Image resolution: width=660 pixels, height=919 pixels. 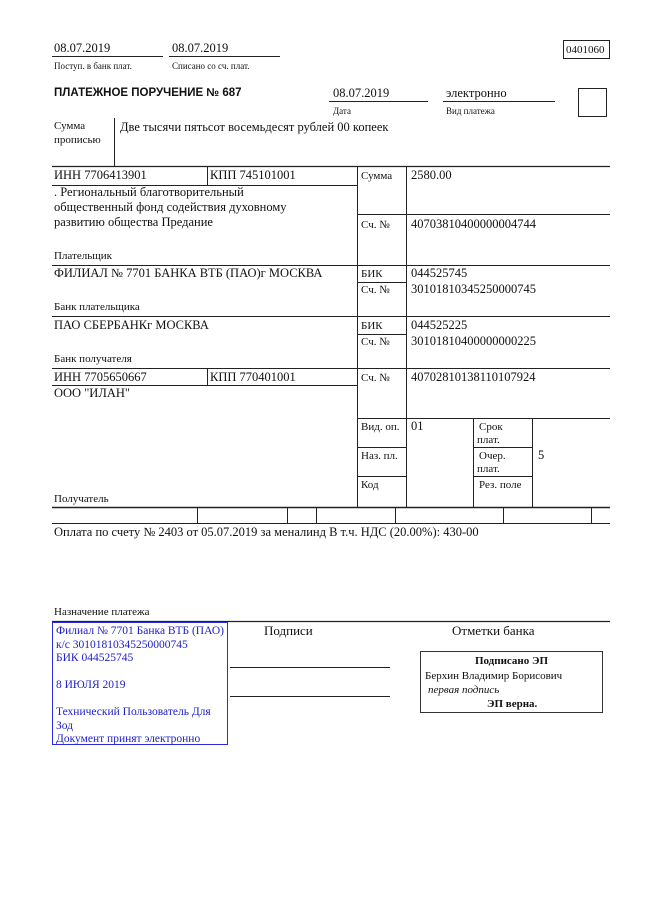 What do you see at coordinates (81, 499) in the screenshot?
I see `recipient-label: Получатель` at bounding box center [81, 499].